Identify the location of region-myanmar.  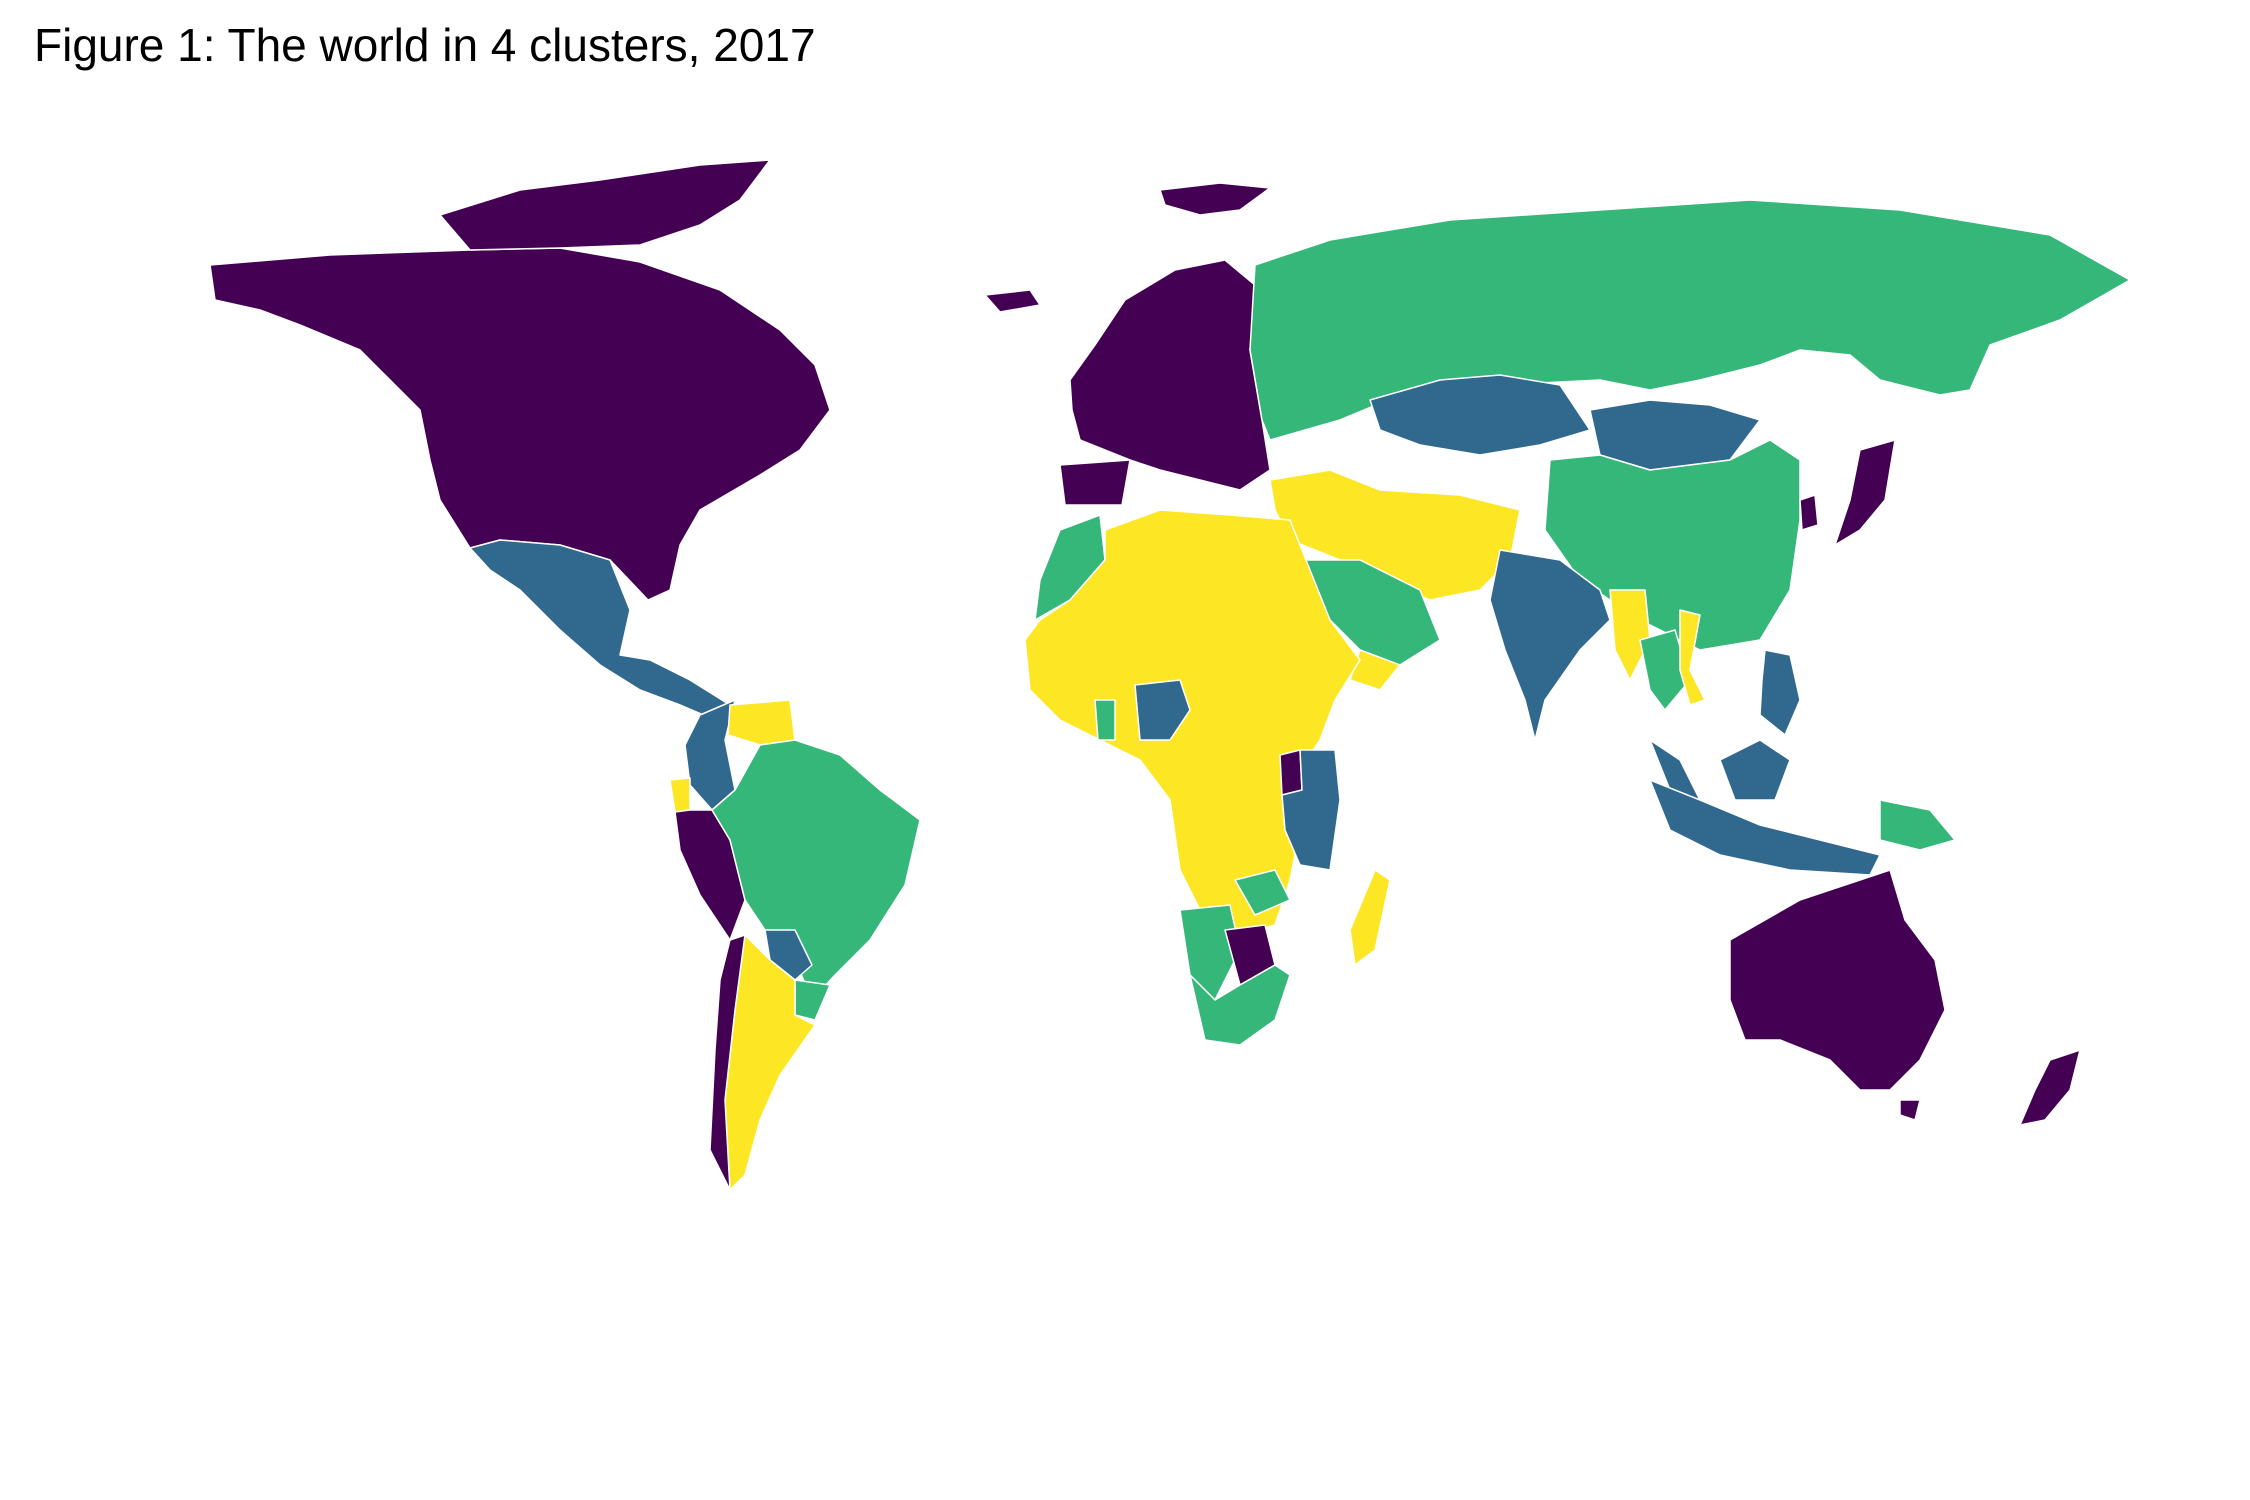
(1630, 635).